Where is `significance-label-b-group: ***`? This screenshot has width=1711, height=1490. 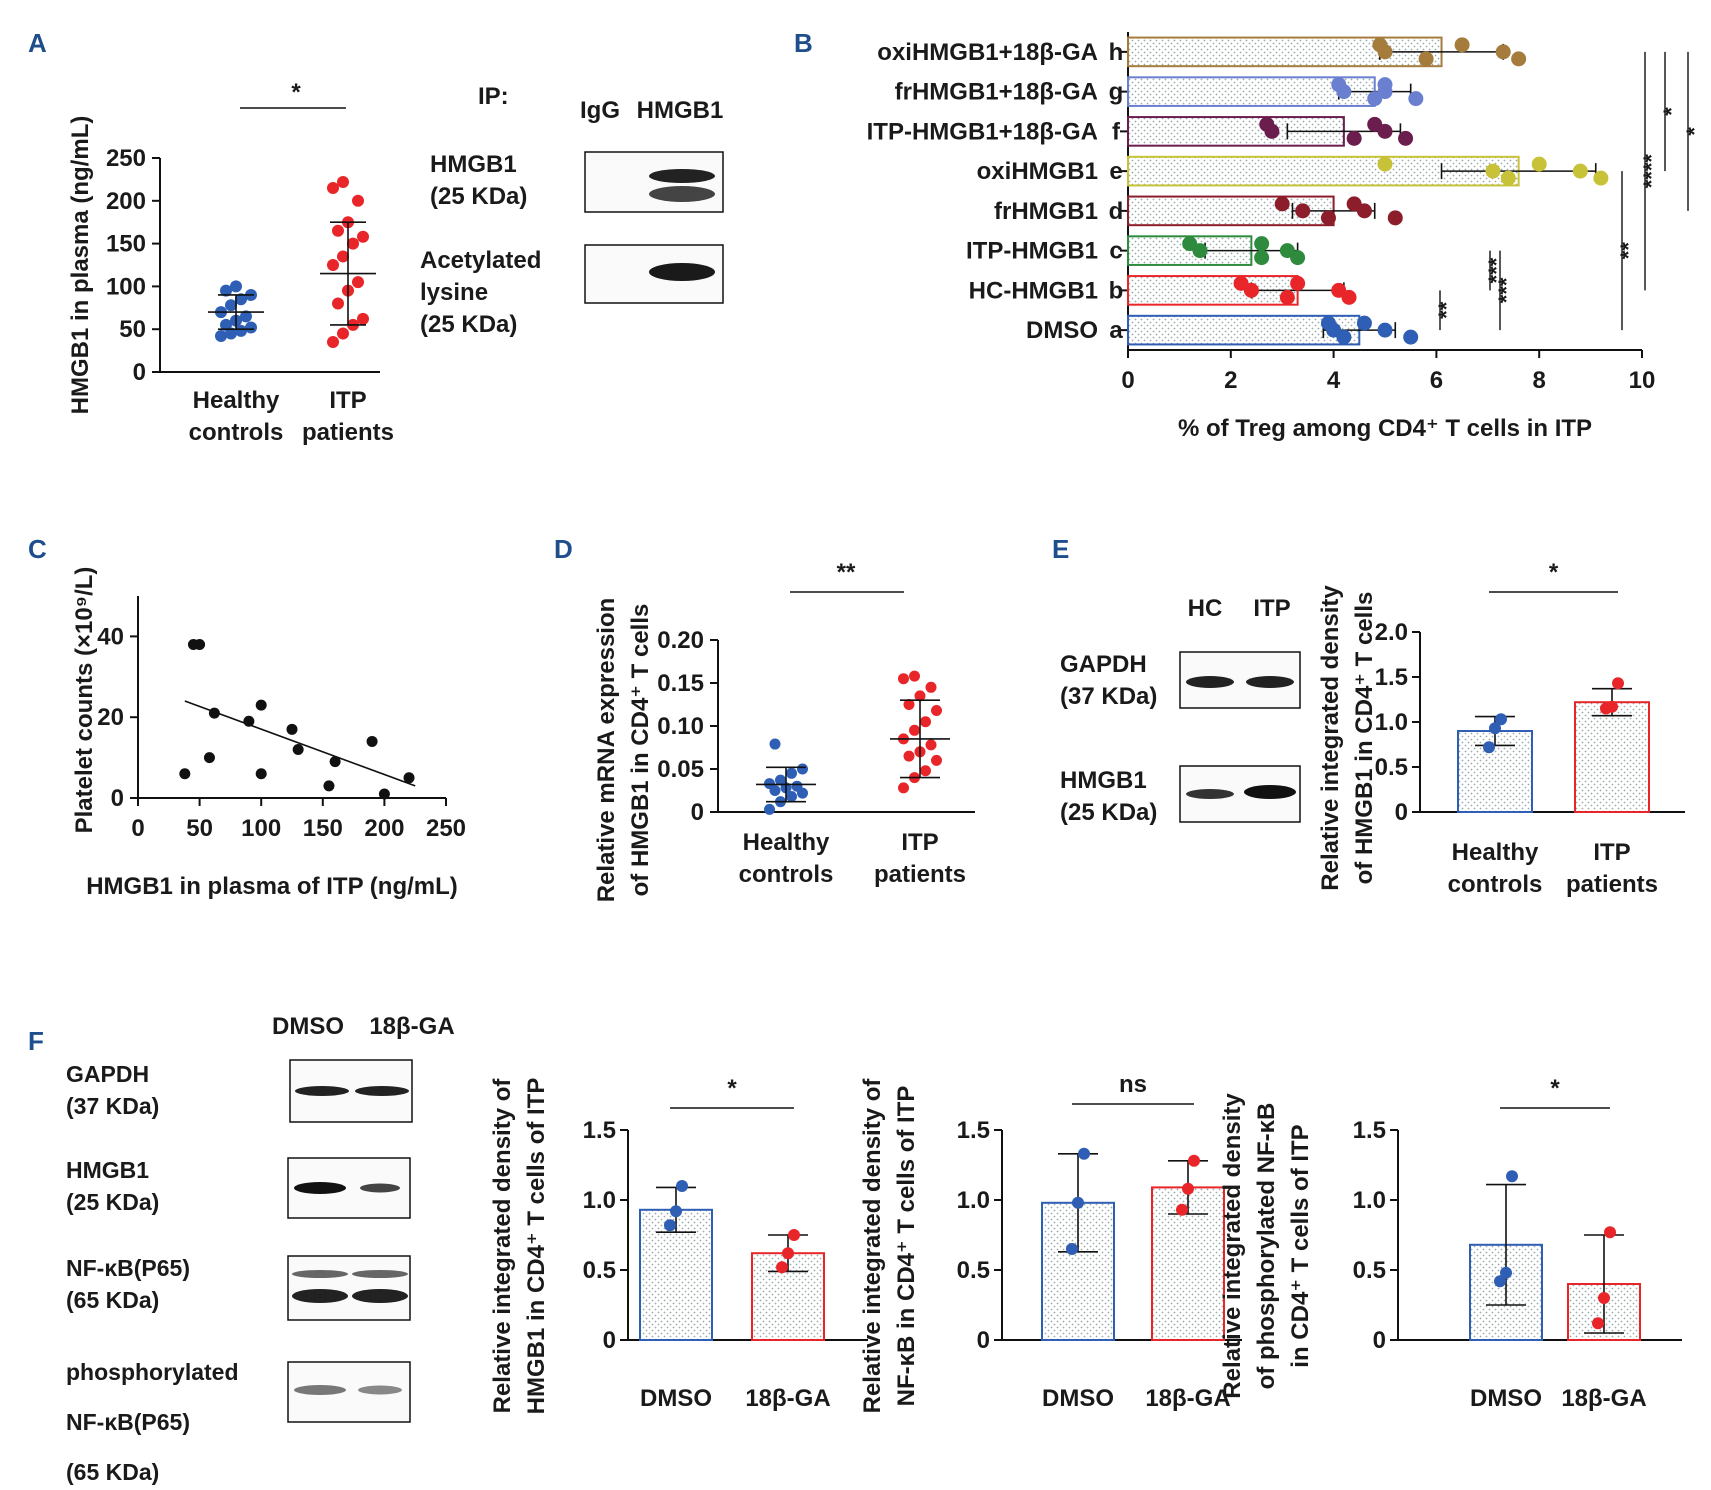 significance-label-b-group: *** is located at coordinates (1496, 270).